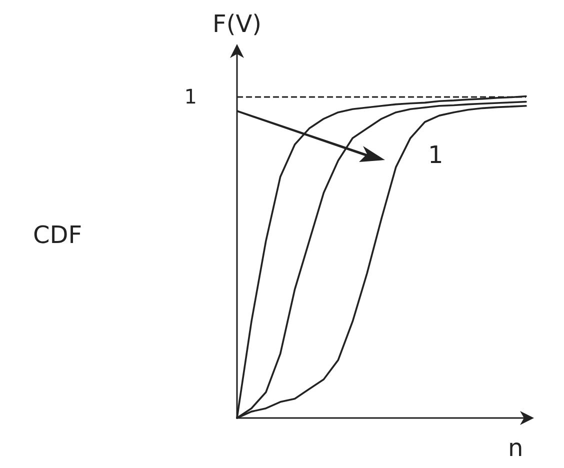  I want to click on text: CDF, so click(57, 235).